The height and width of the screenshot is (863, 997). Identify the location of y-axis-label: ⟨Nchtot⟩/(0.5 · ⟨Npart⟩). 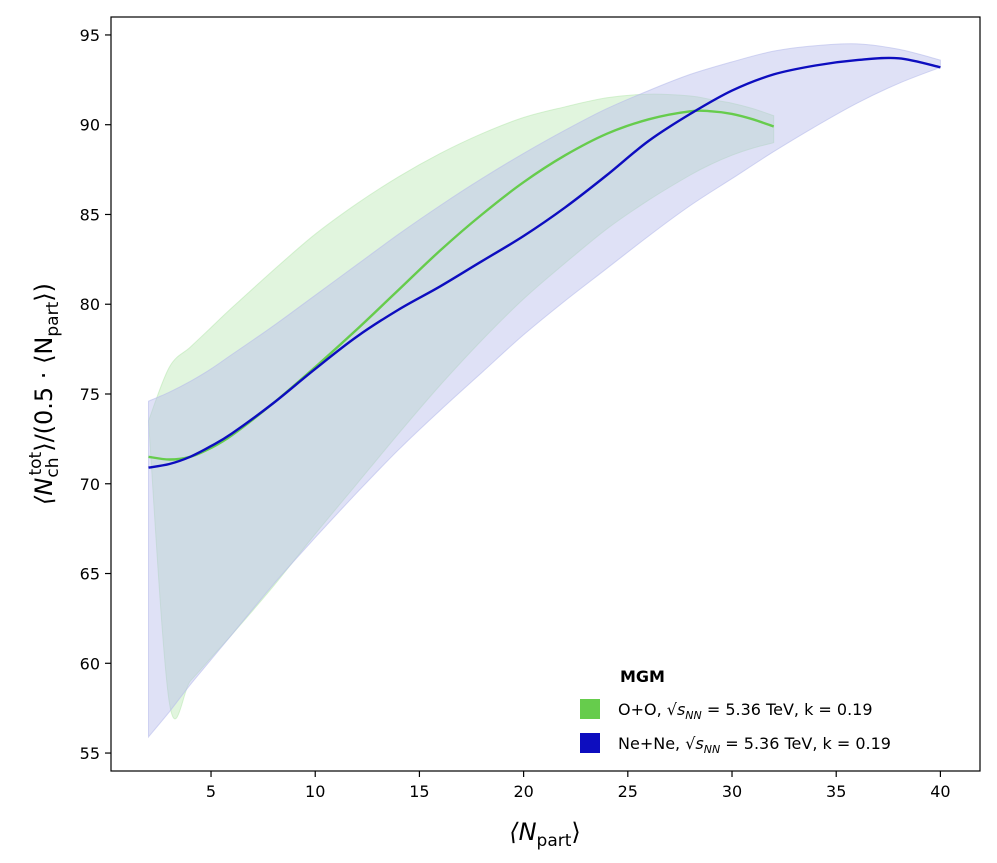
(44, 394).